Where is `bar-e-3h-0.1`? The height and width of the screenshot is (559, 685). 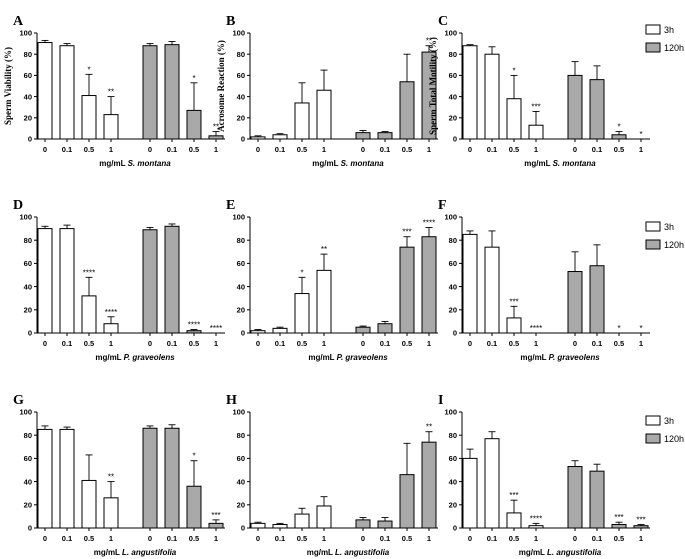
bar-e-3h-0.1 is located at coordinates (280, 330).